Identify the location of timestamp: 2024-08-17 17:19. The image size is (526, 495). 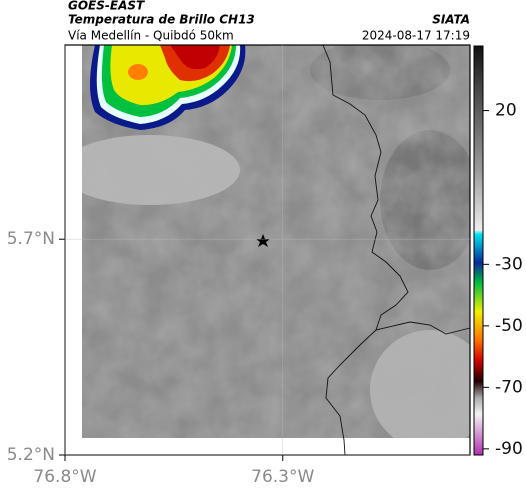
(416, 36).